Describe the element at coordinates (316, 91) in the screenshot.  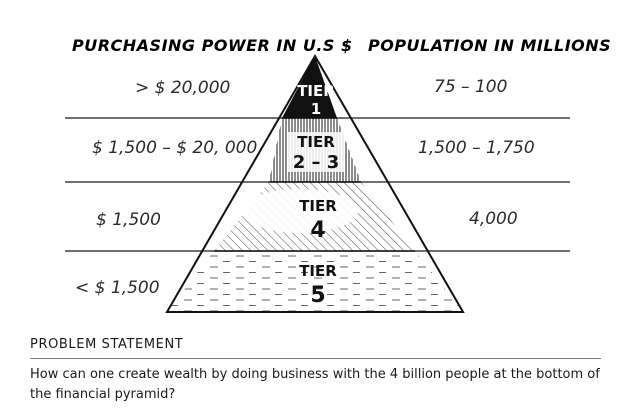
I see `tier-1-word: TIER` at that location.